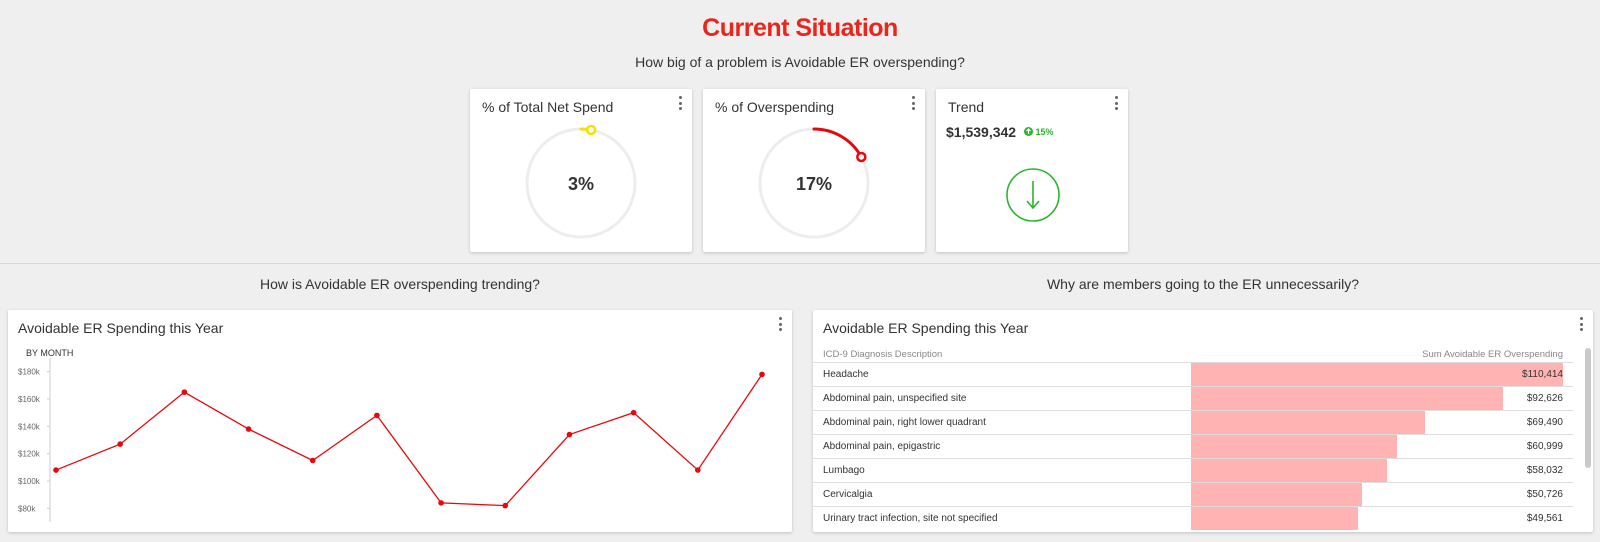  I want to click on table-row: Headache $110,414, so click(1193, 374).